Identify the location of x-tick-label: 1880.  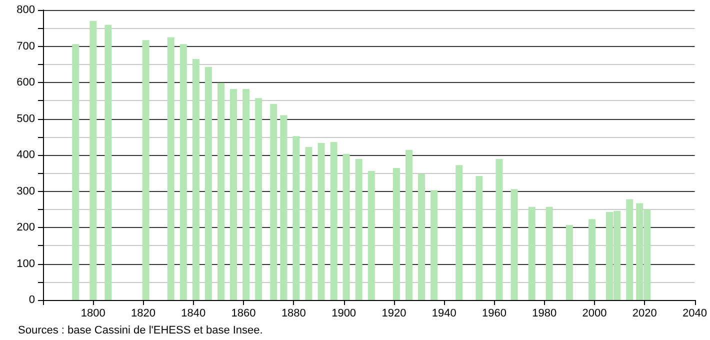
(293, 314).